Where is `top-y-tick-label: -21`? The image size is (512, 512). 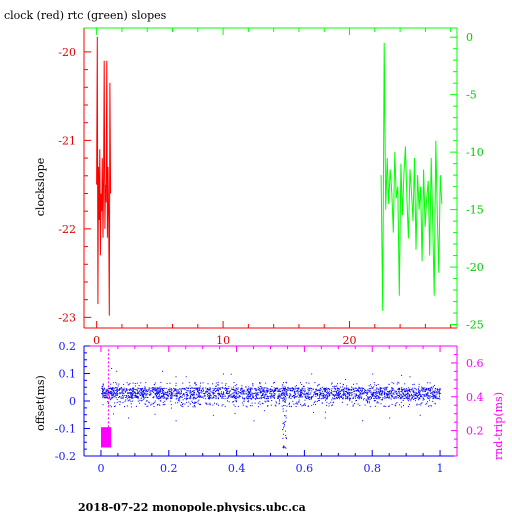 top-y-tick-label: -21 is located at coordinates (67, 140).